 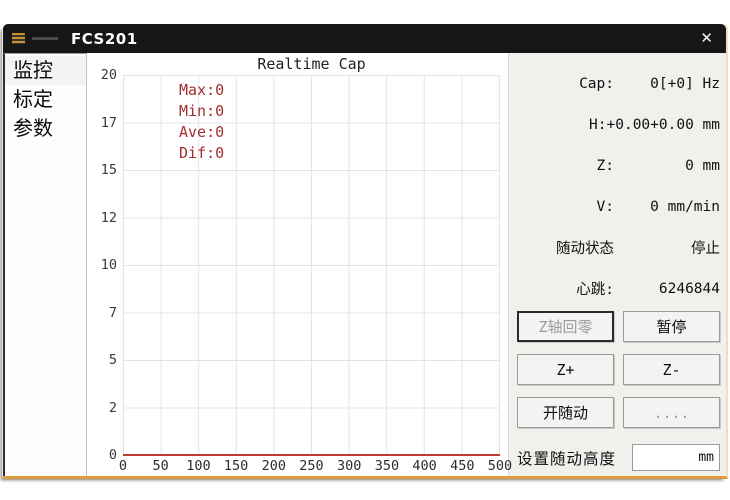 What do you see at coordinates (618, 165) in the screenshot?
I see `status-row-z: Z: 0 mm` at bounding box center [618, 165].